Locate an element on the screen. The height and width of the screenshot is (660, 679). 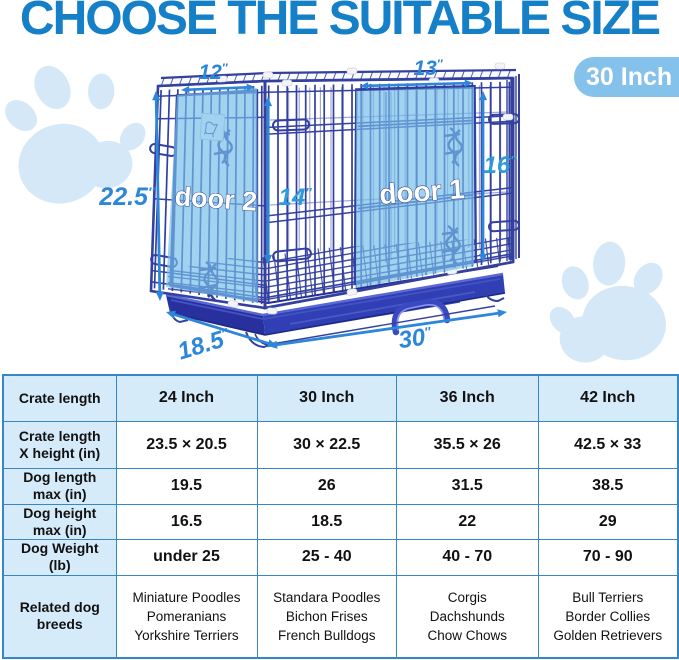
svg-text: 14″ is located at coordinates (296, 197).